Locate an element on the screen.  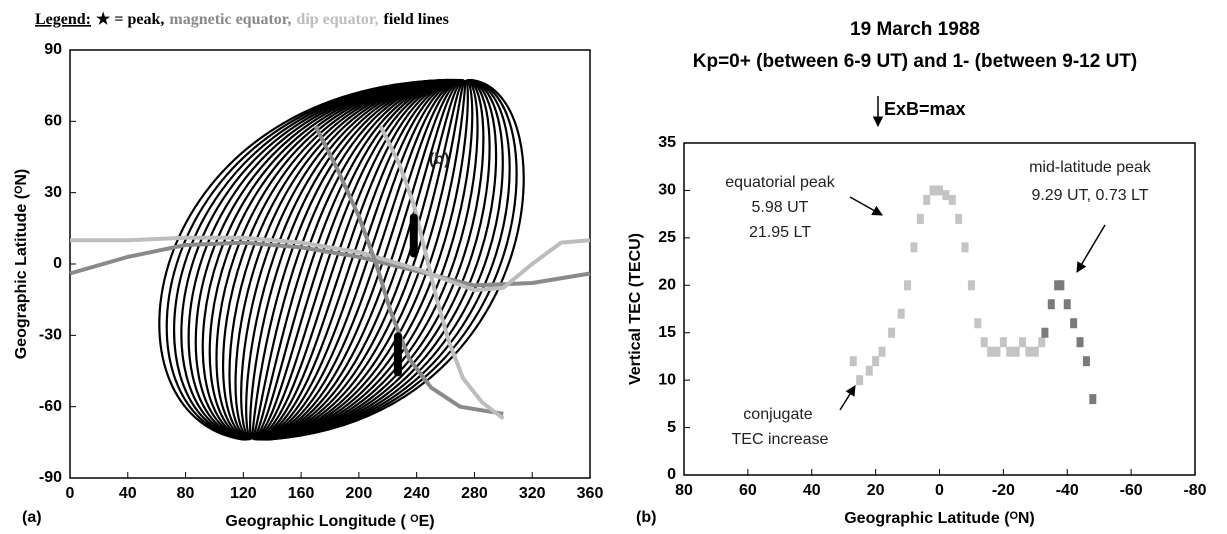
annotation: TEC increase is located at coordinates (780, 439).